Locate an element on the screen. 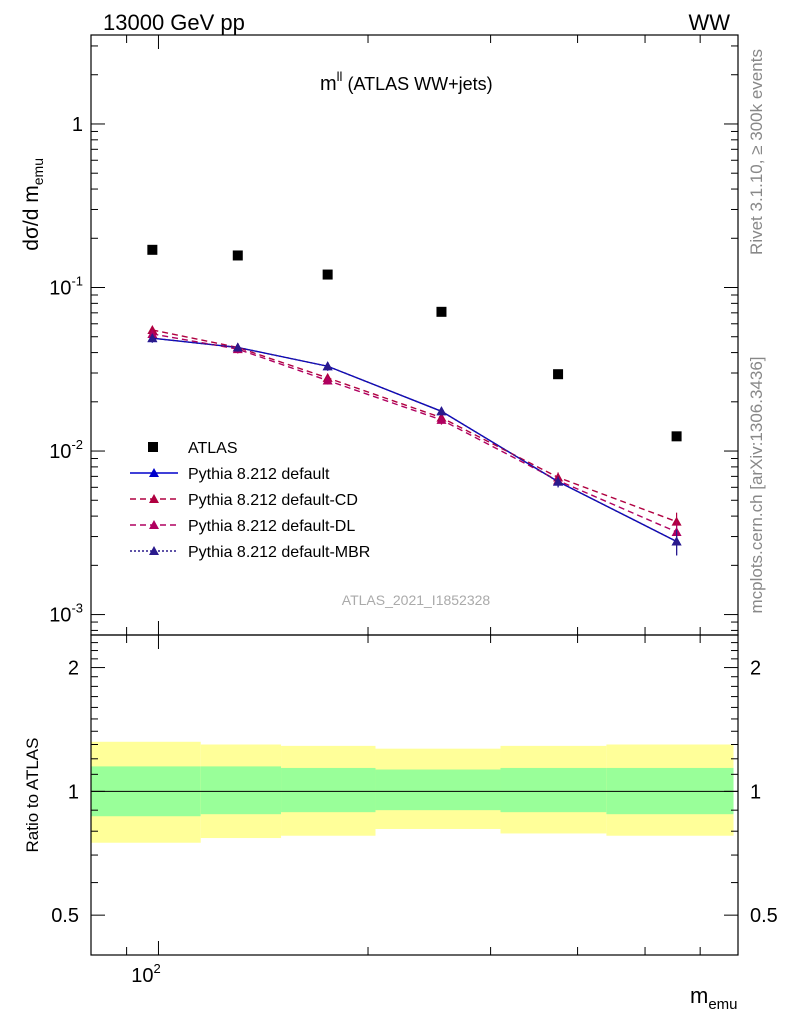  legend-label-data: ATLAS is located at coordinates (213, 448).